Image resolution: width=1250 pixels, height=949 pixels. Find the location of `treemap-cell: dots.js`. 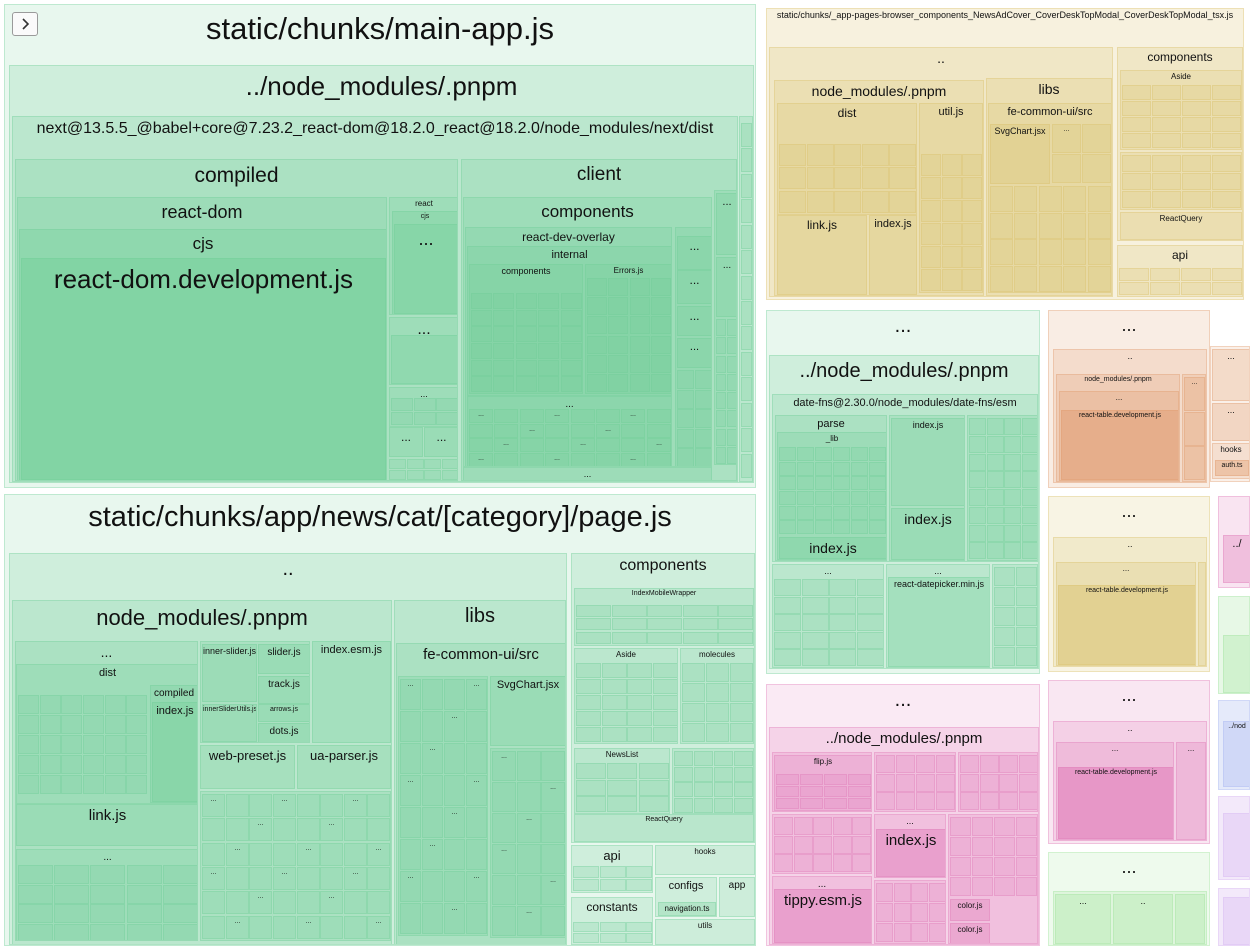

treemap-cell: dots.js is located at coordinates (283, 732).